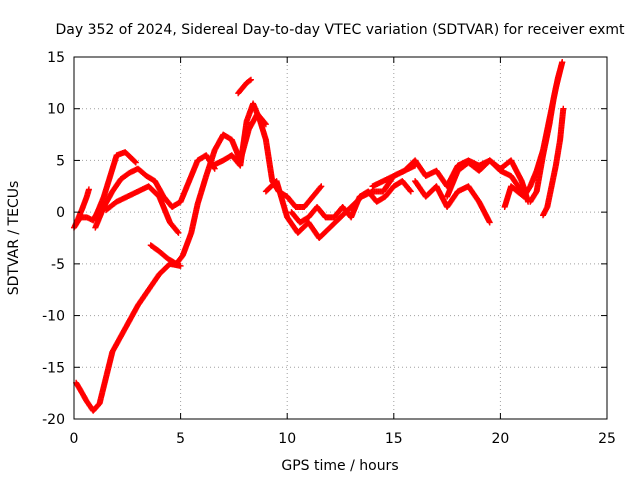 The width and height of the screenshot is (640, 480). What do you see at coordinates (82, 207) in the screenshot?
I see `series-trace-b` at bounding box center [82, 207].